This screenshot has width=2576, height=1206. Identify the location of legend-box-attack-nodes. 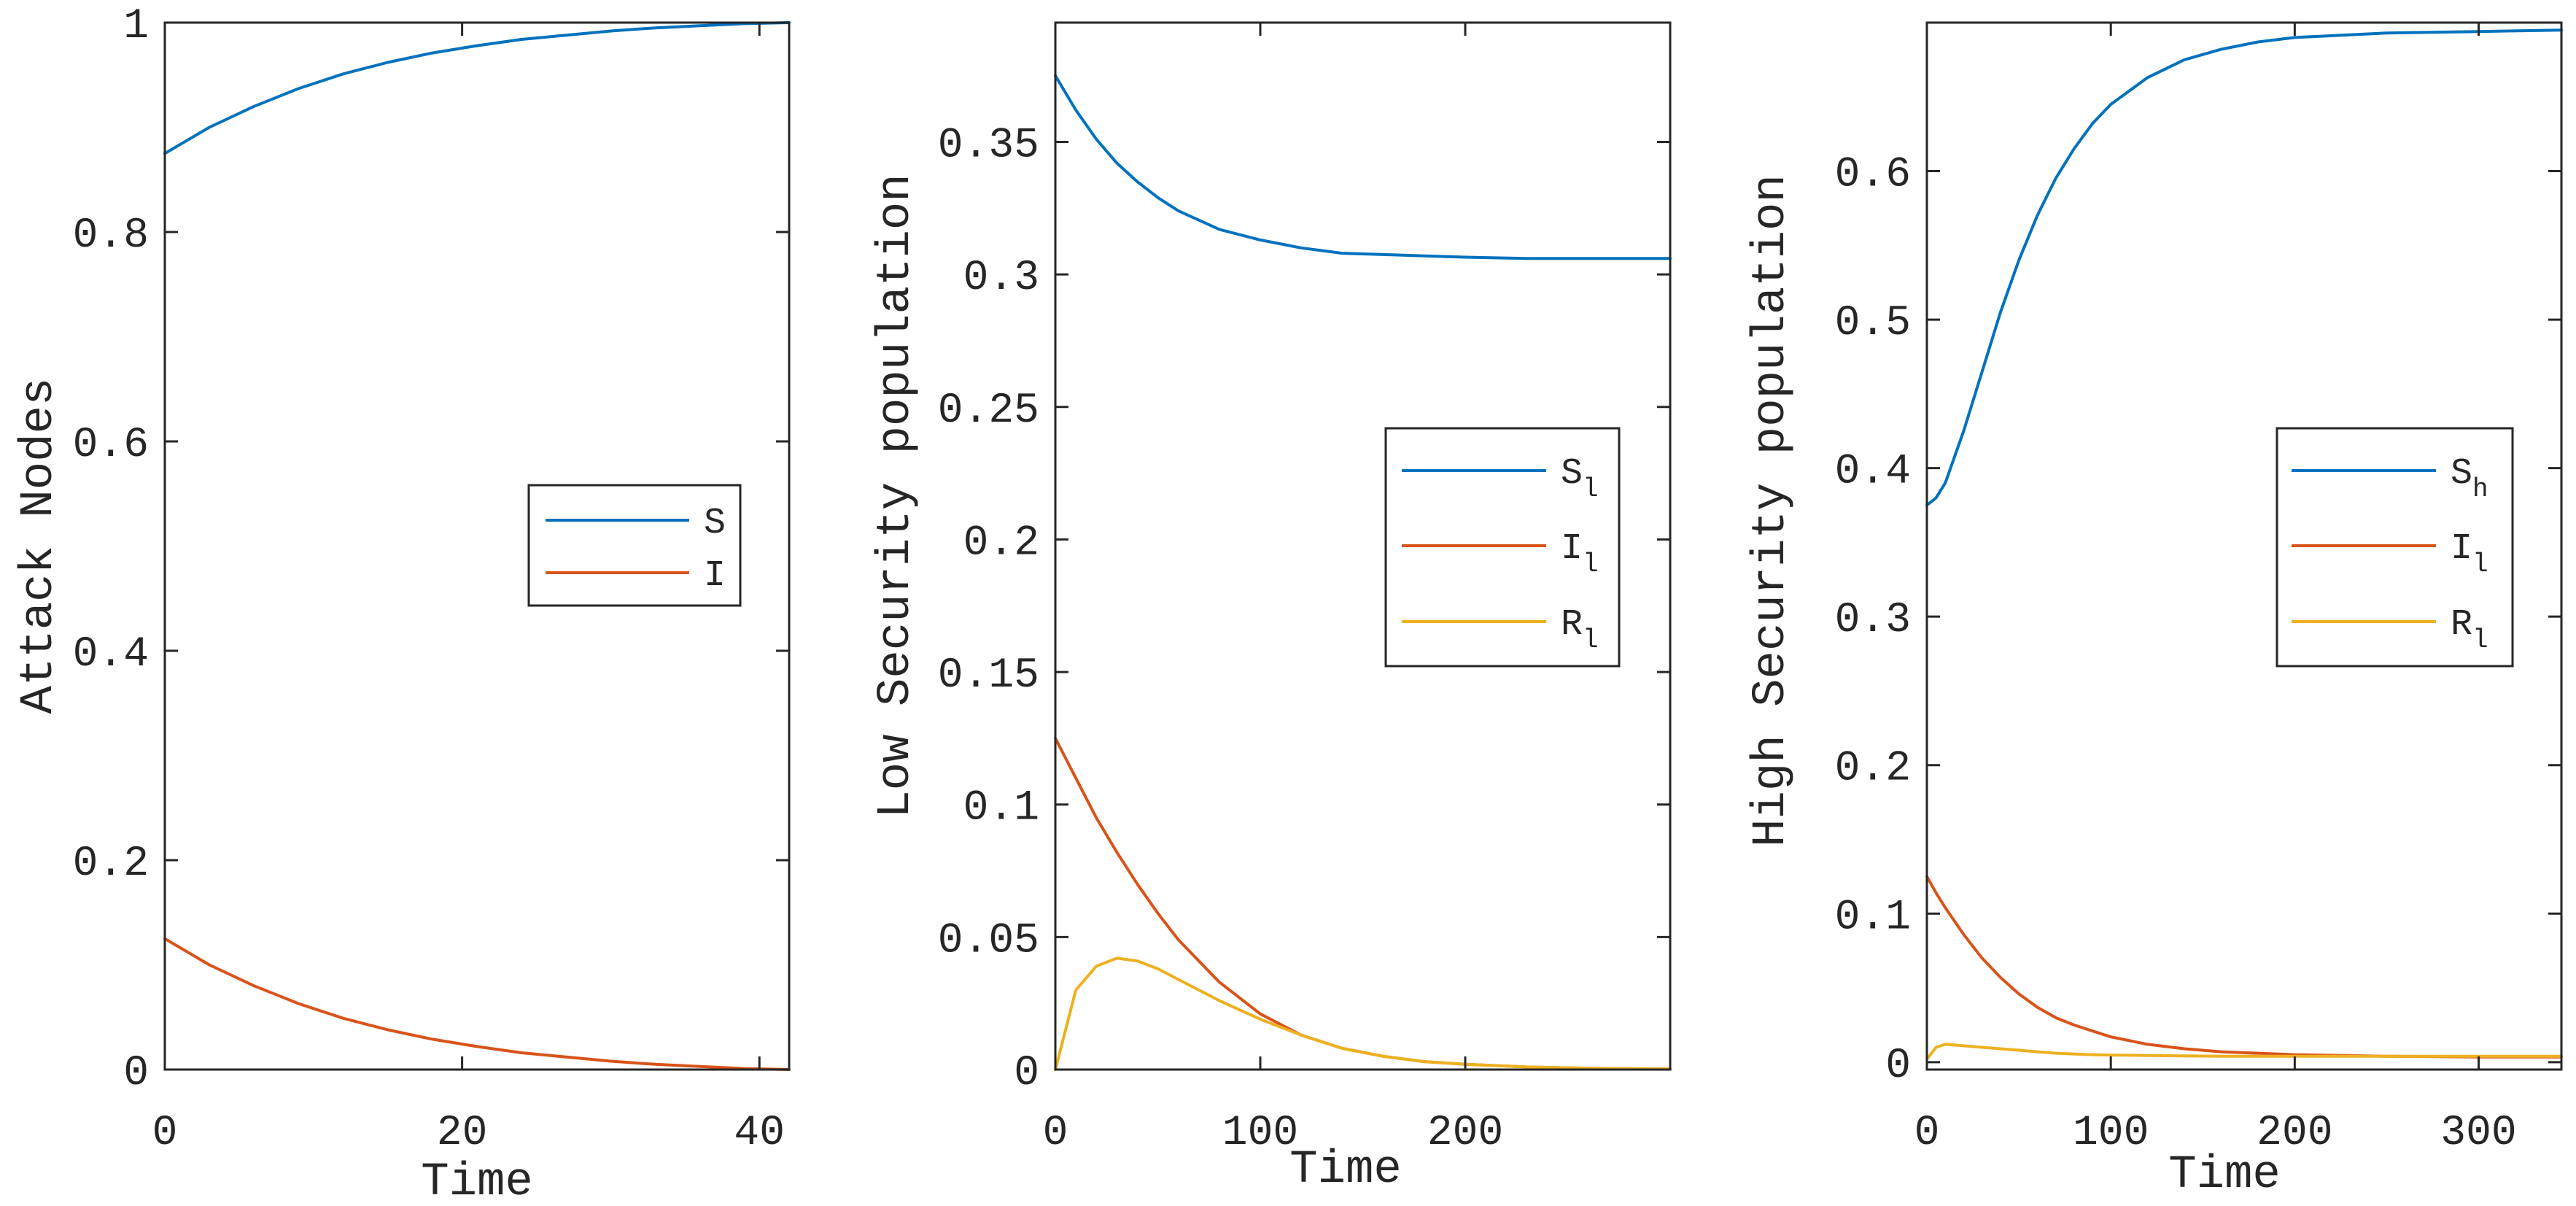
(635, 545).